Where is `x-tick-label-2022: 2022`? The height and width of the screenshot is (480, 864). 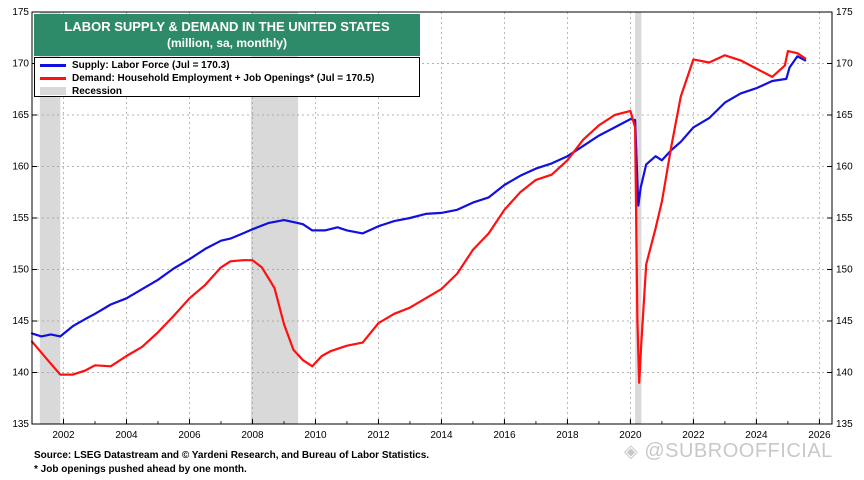 x-tick-label-2022: 2022 is located at coordinates (693, 435).